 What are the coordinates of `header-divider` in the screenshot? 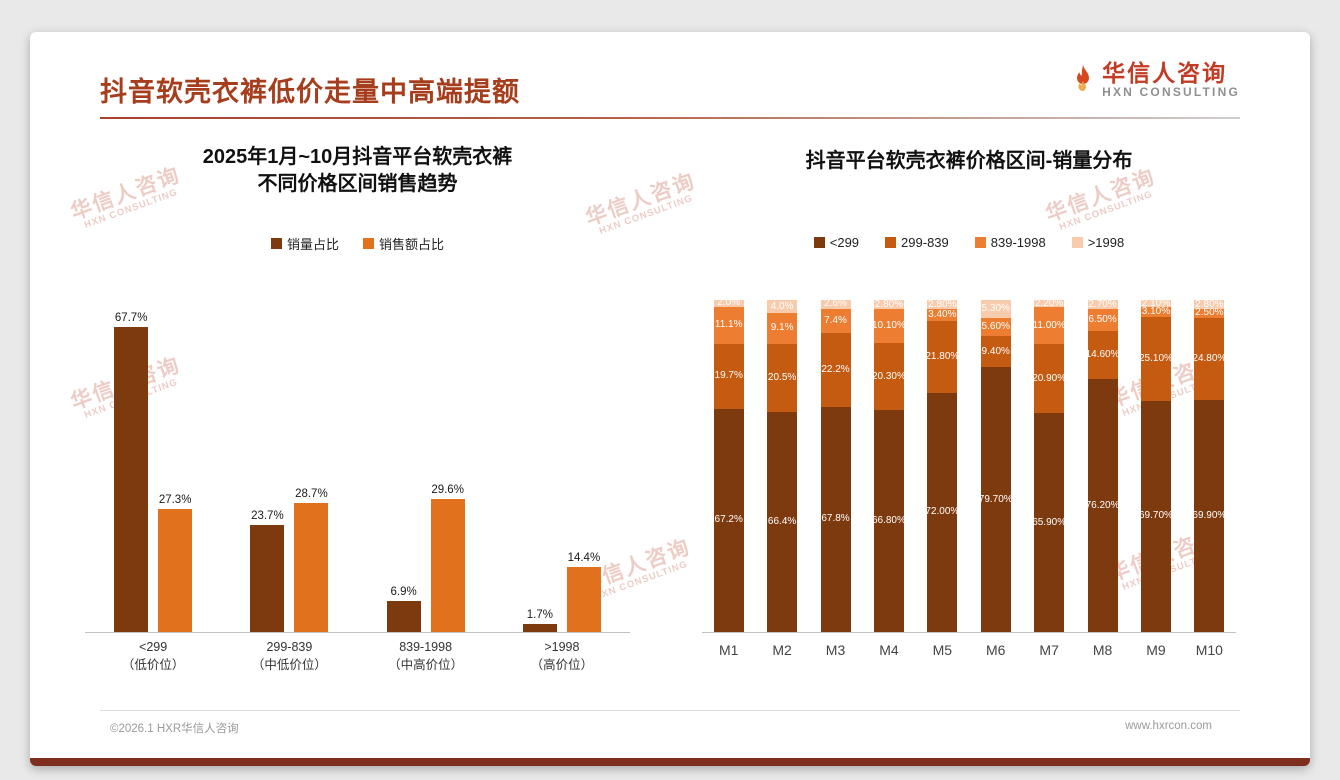 It's located at (670, 118).